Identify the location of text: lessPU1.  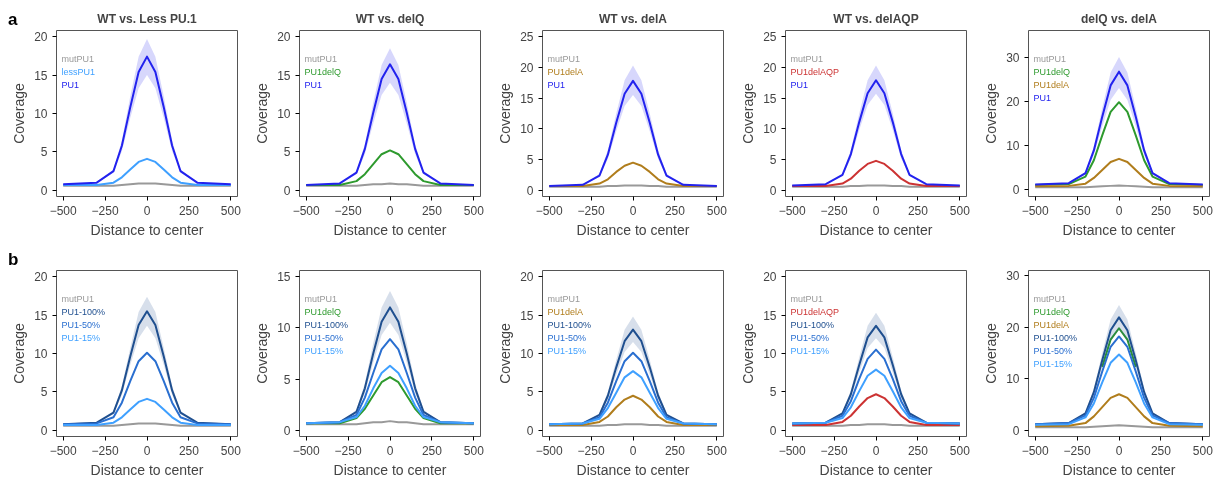
(78, 71).